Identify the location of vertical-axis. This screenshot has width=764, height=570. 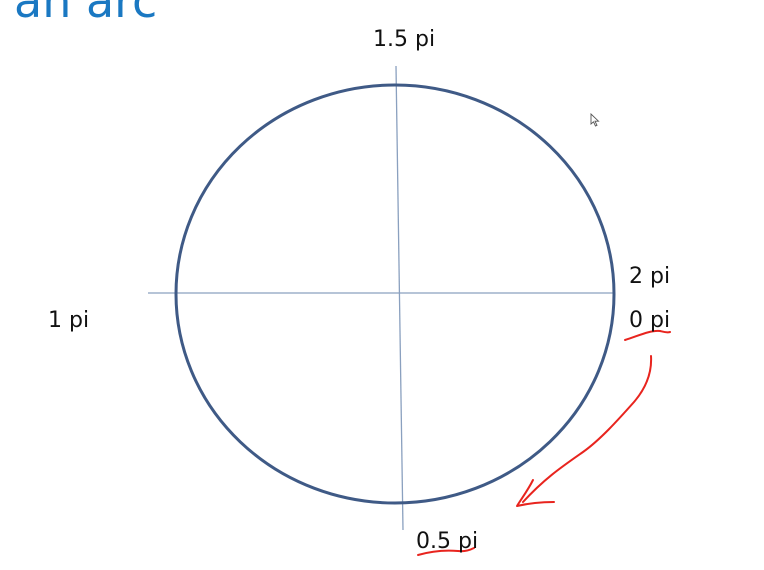
(399, 298).